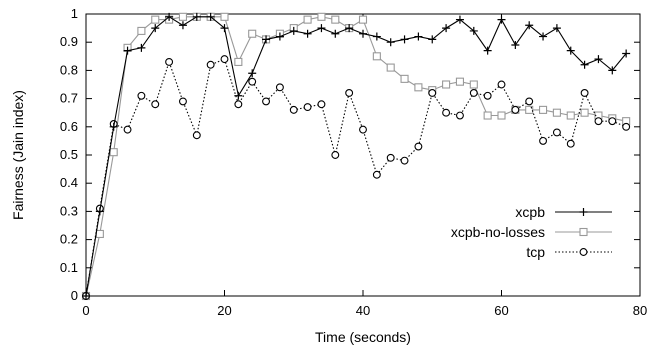 The width and height of the screenshot is (652, 349). Describe the element at coordinates (498, 232) in the screenshot. I see `legend-label: xcpb-no-losses` at that location.